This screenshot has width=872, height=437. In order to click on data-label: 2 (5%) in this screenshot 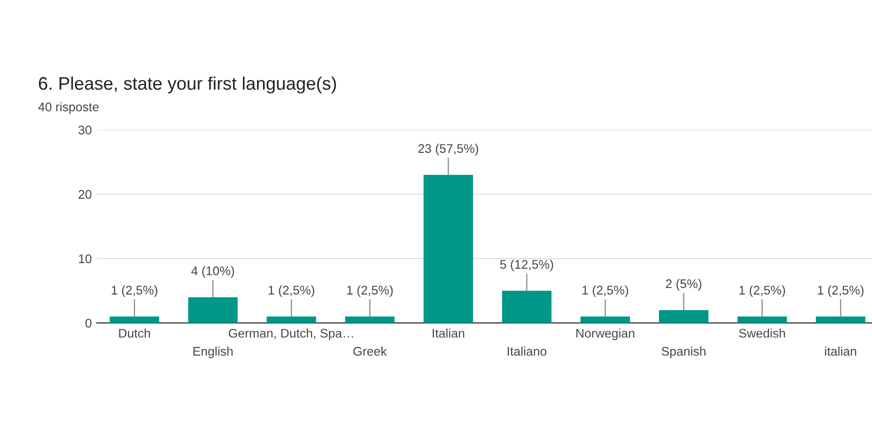, I will do `click(684, 284)`.